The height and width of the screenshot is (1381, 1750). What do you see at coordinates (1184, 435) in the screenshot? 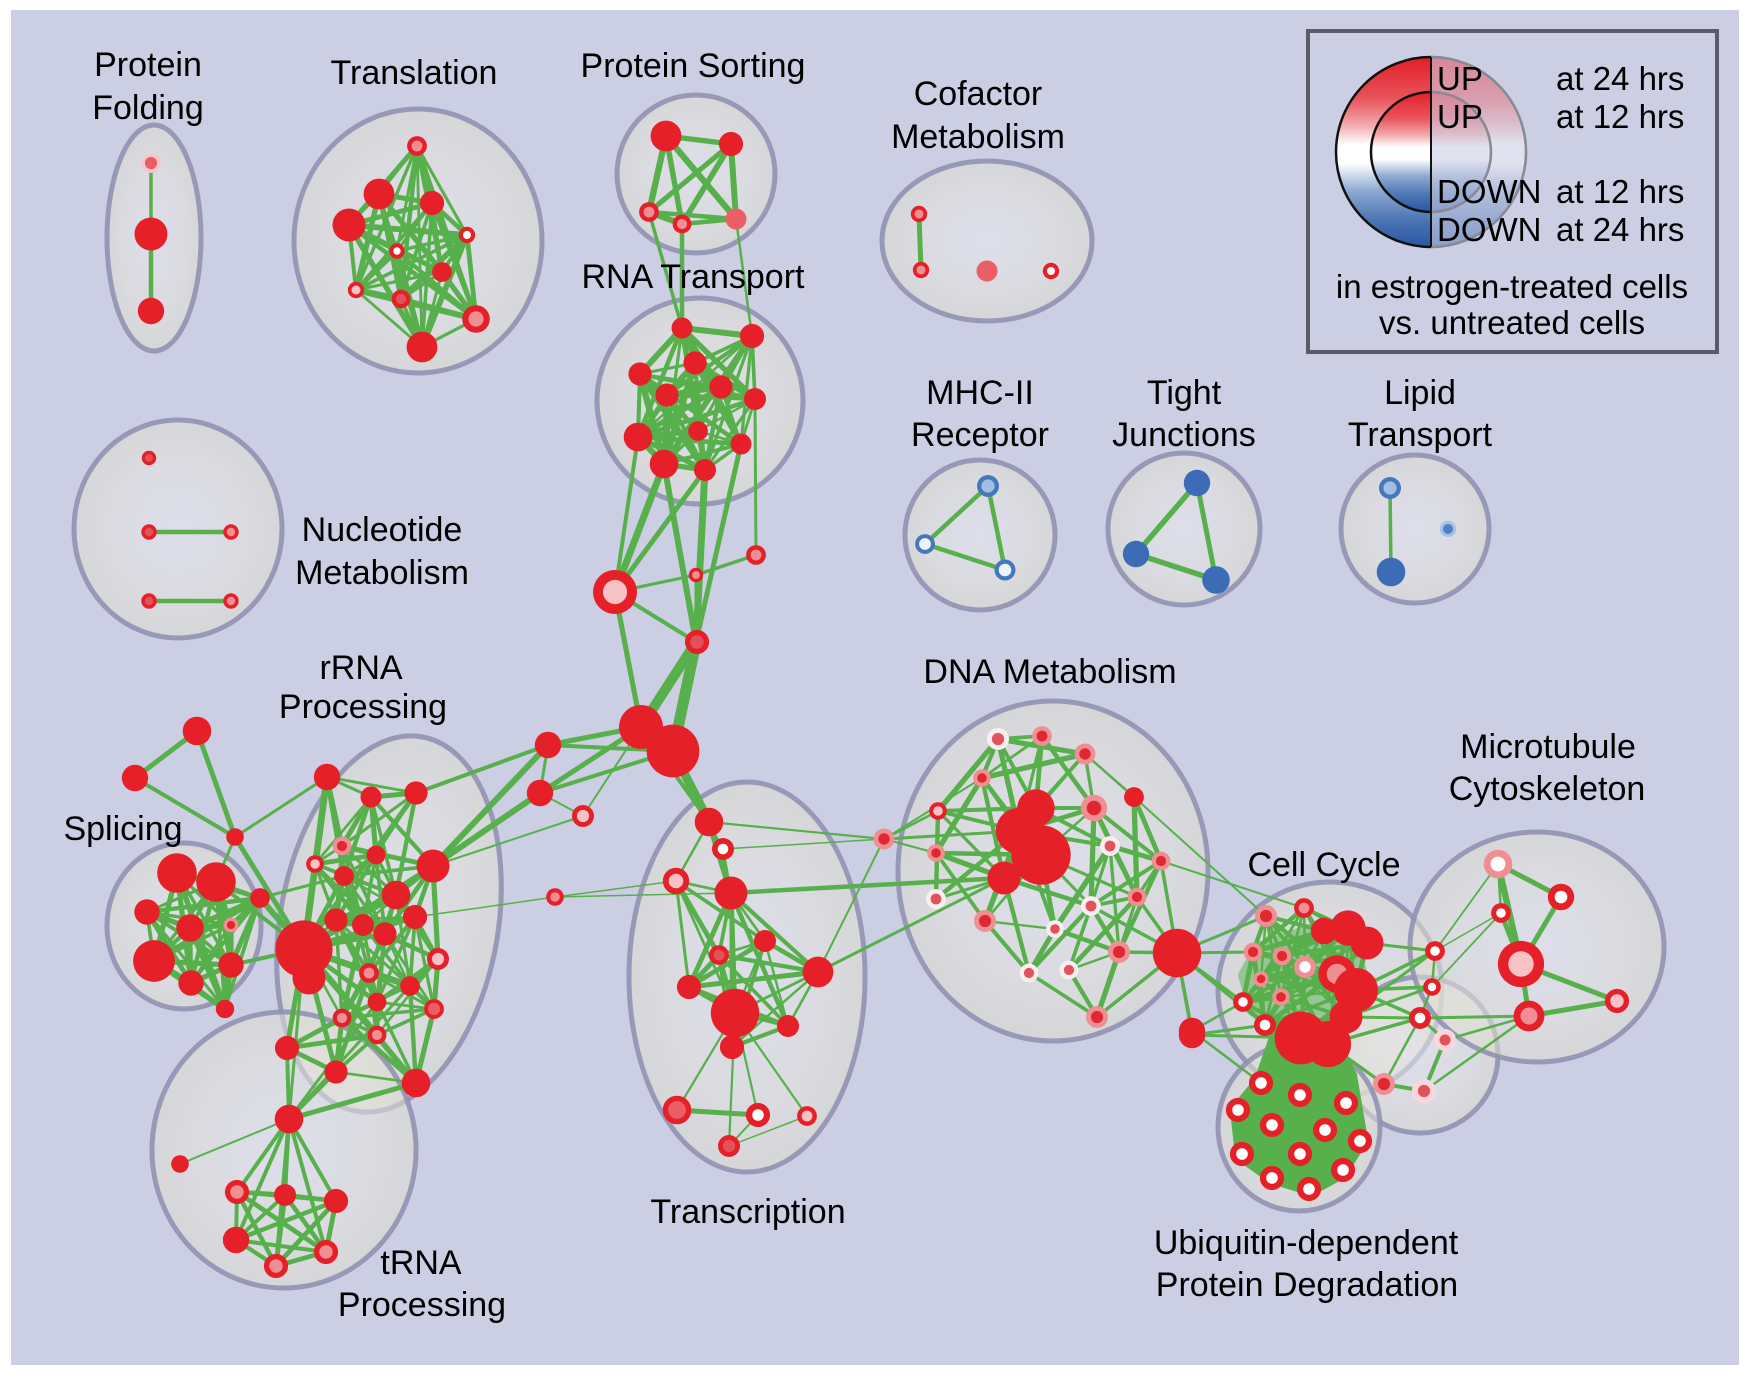
I see `svg-text: Junctions` at bounding box center [1184, 435].